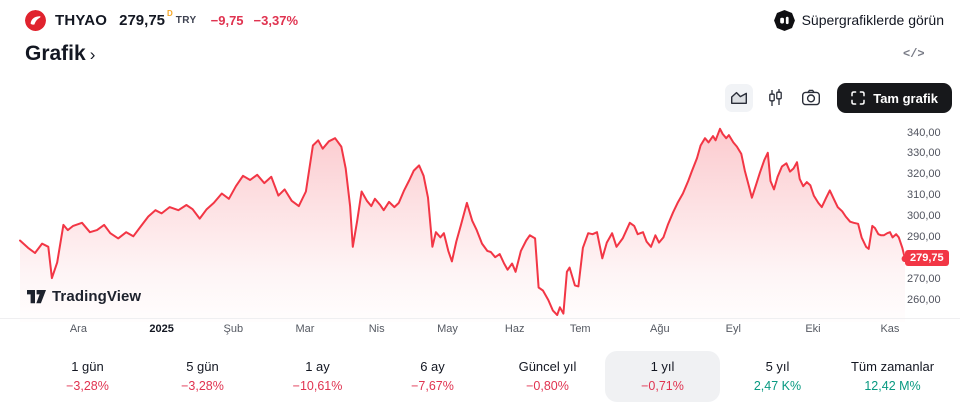 The image size is (960, 420). I want to click on x-axis-label: Kas, so click(890, 329).